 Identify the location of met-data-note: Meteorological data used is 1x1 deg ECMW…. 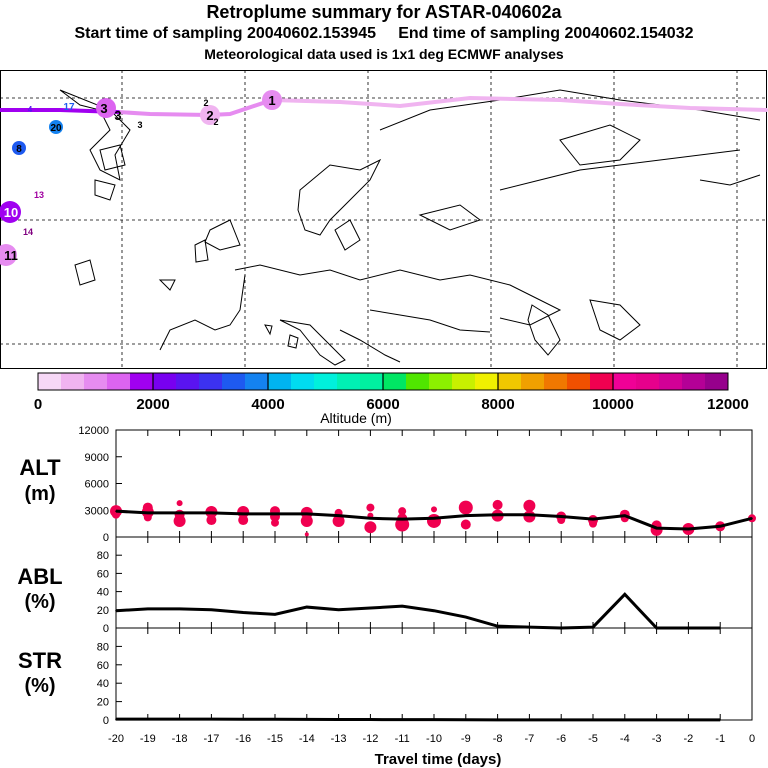
(384, 54).